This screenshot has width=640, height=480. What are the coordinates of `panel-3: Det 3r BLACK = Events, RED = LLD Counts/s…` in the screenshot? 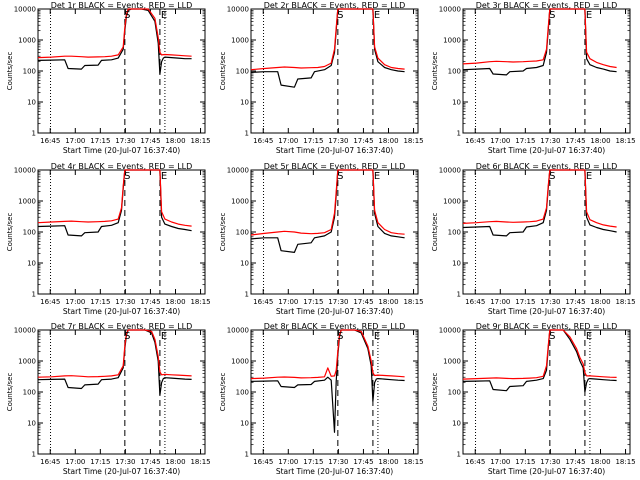 It's located at (533, 78).